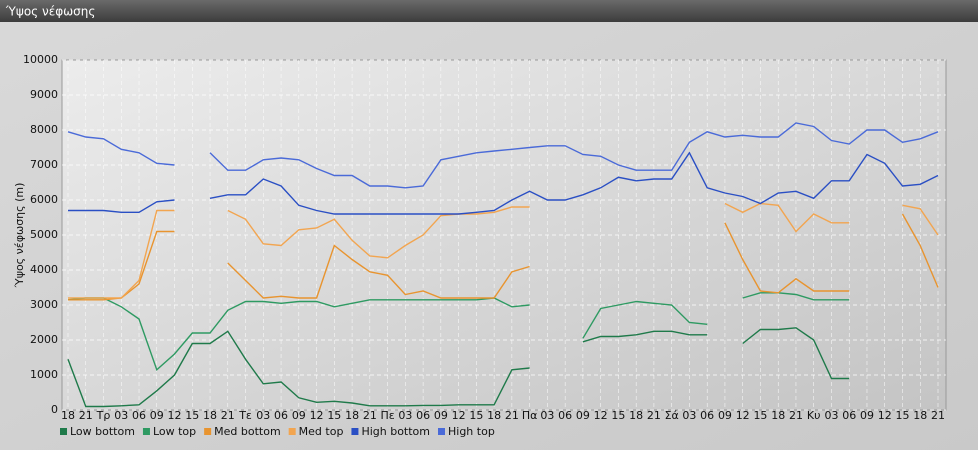  What do you see at coordinates (44, 164) in the screenshot?
I see `y-tick-label: 7000` at bounding box center [44, 164].